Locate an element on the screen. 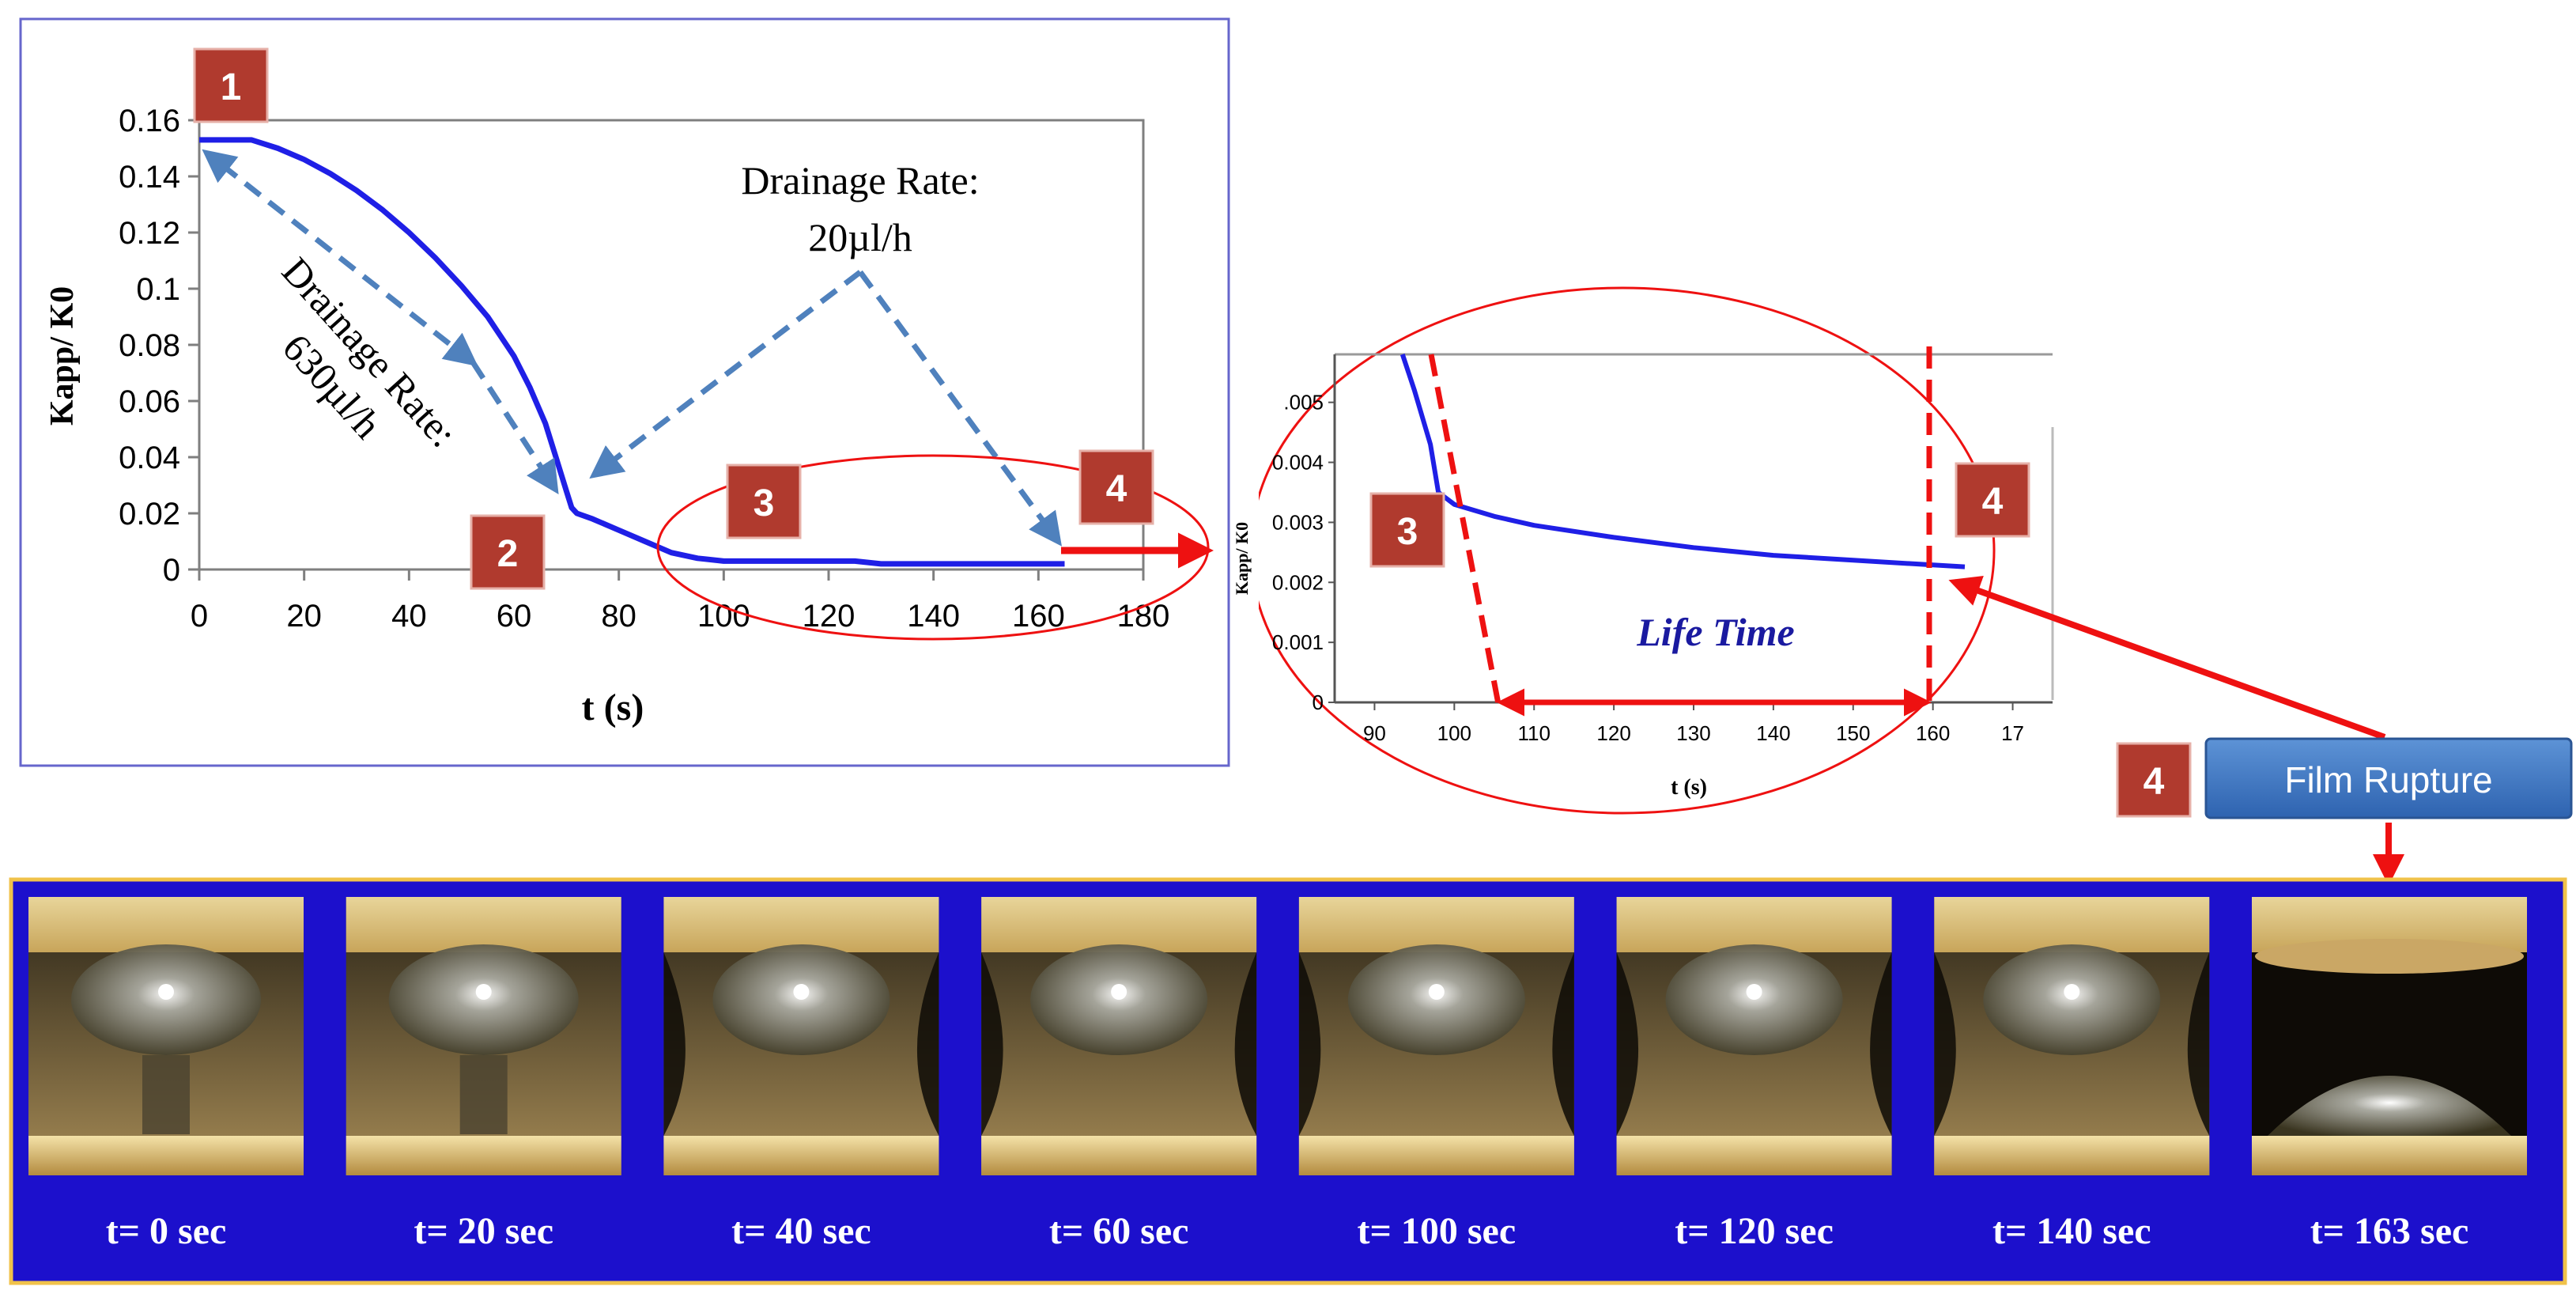 This screenshot has height=1294, width=2576. main-y-tick-label: 0 is located at coordinates (171, 570).